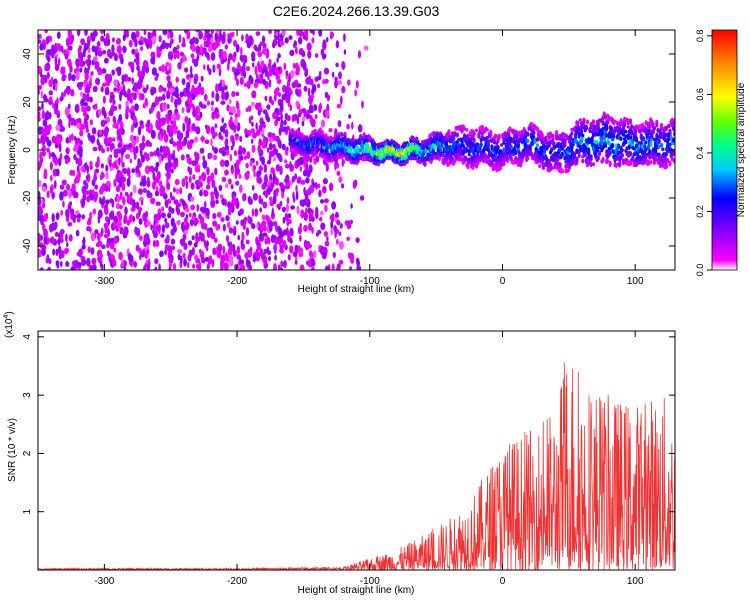 Image resolution: width=750 pixels, height=600 pixels. Describe the element at coordinates (9, 312) in the screenshot. I see `snr-multiplier-close: )` at that location.